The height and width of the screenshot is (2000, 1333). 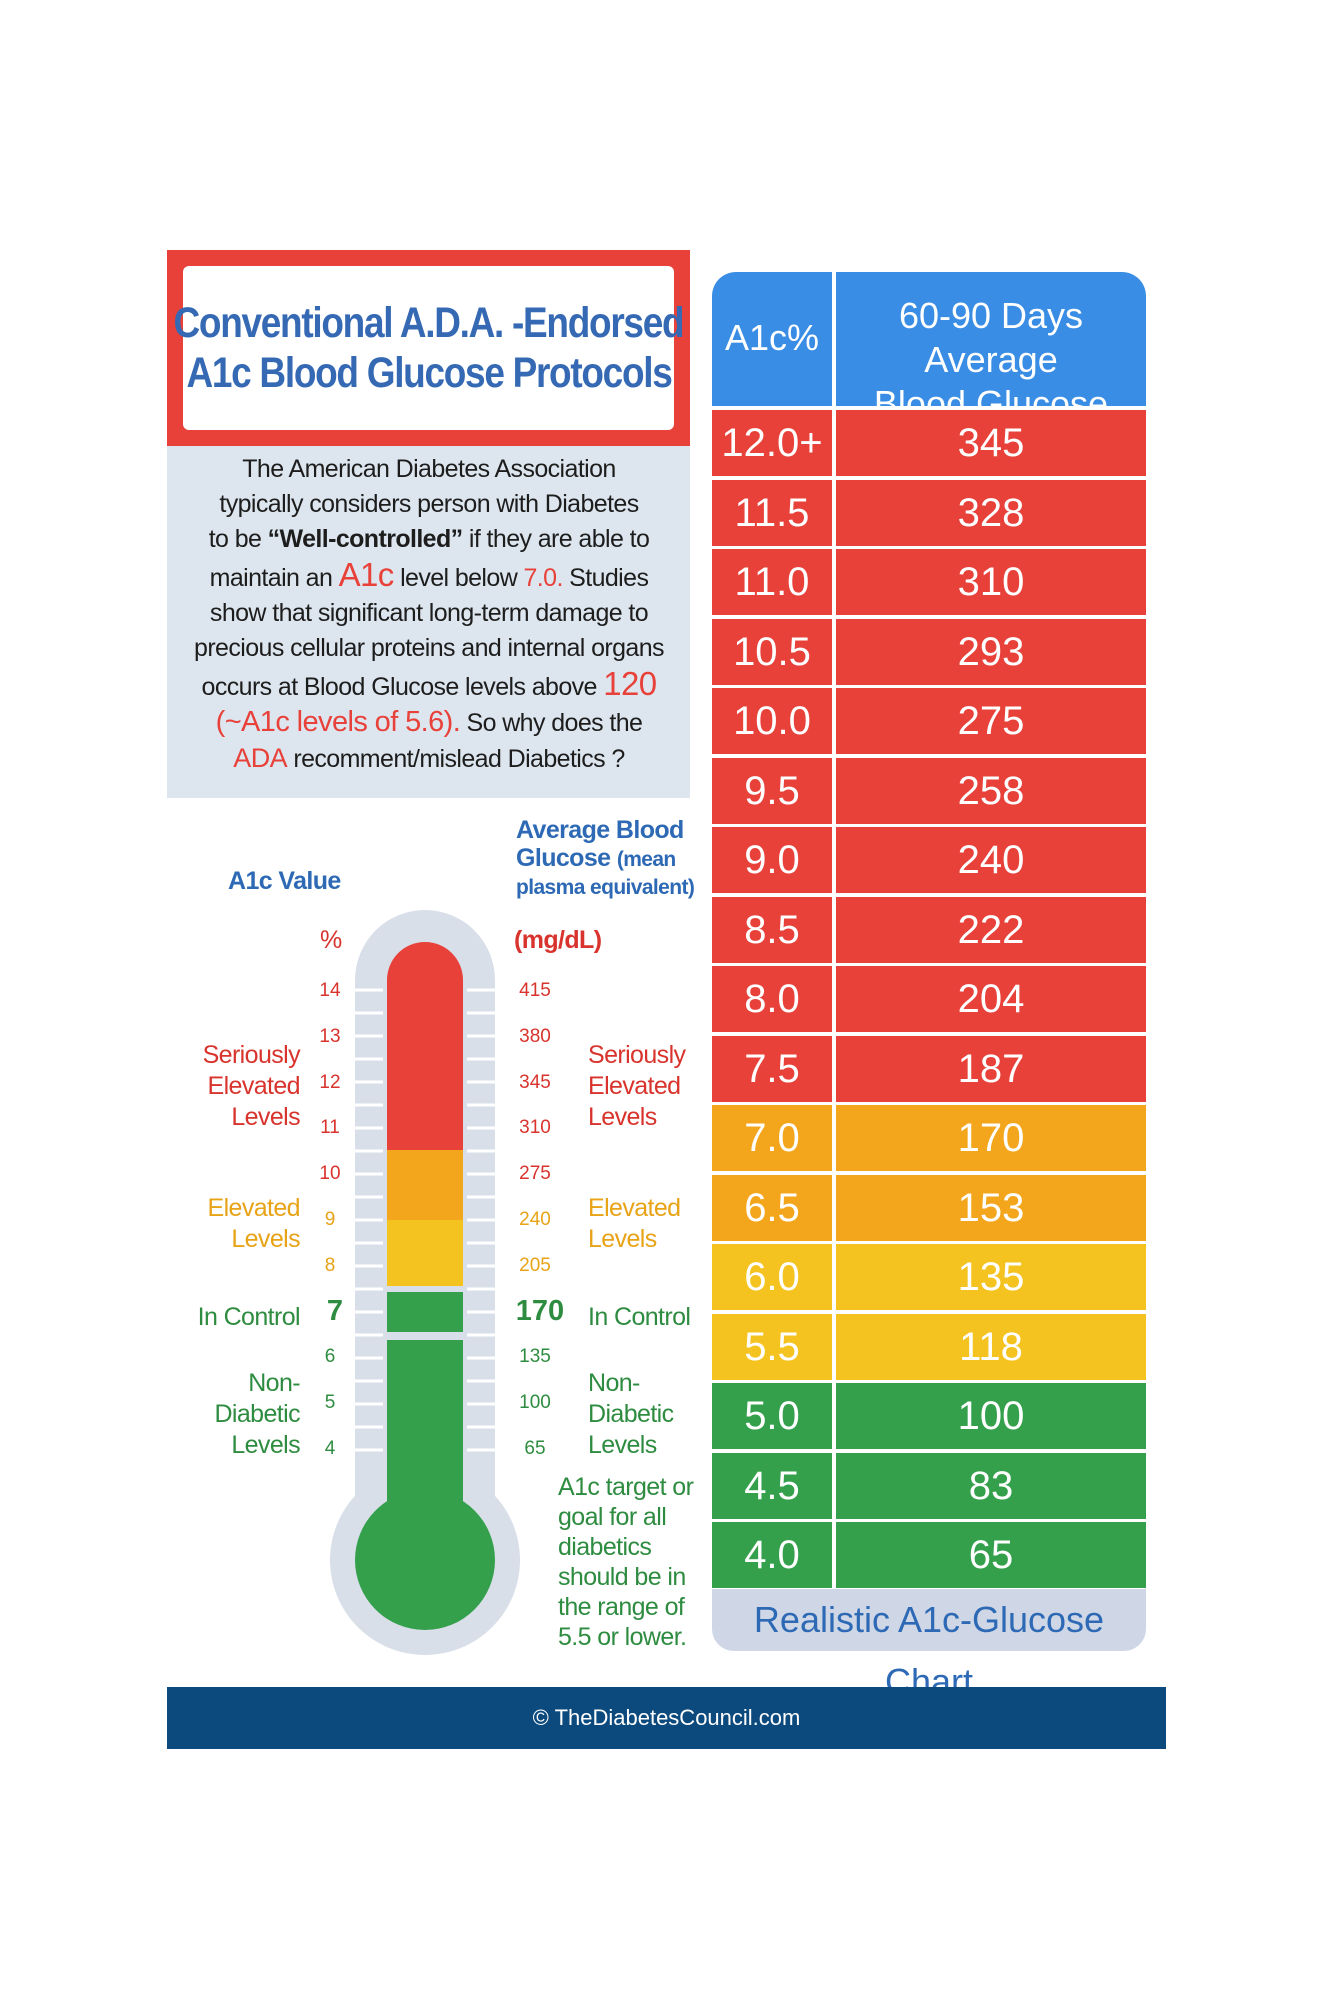 What do you see at coordinates (772, 929) in the screenshot?
I see `a1c-cell: 8.5` at bounding box center [772, 929].